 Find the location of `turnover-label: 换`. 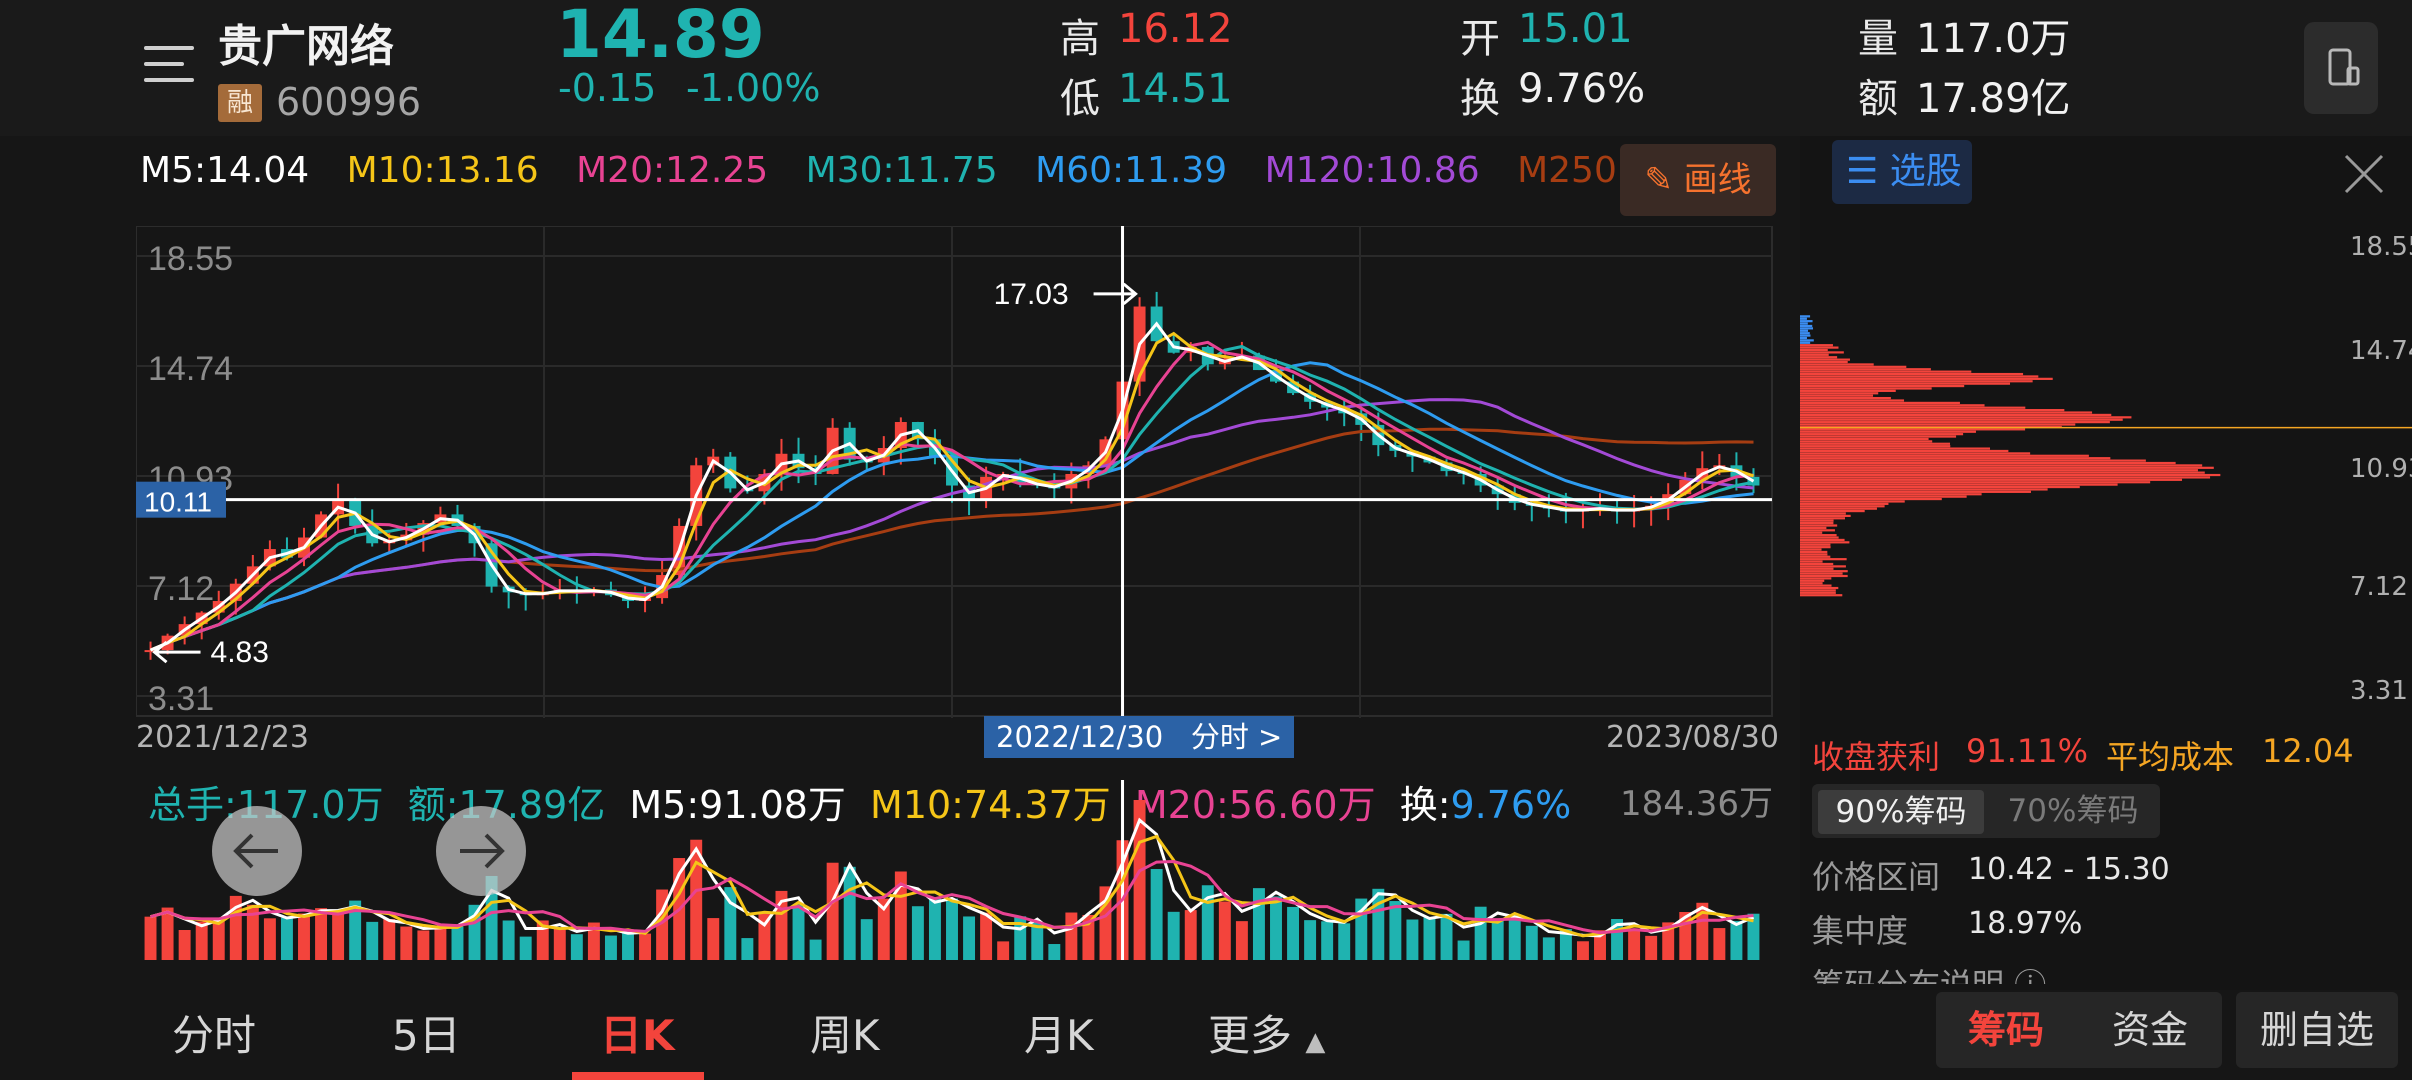

turnover-label: 换 is located at coordinates (1480, 99).